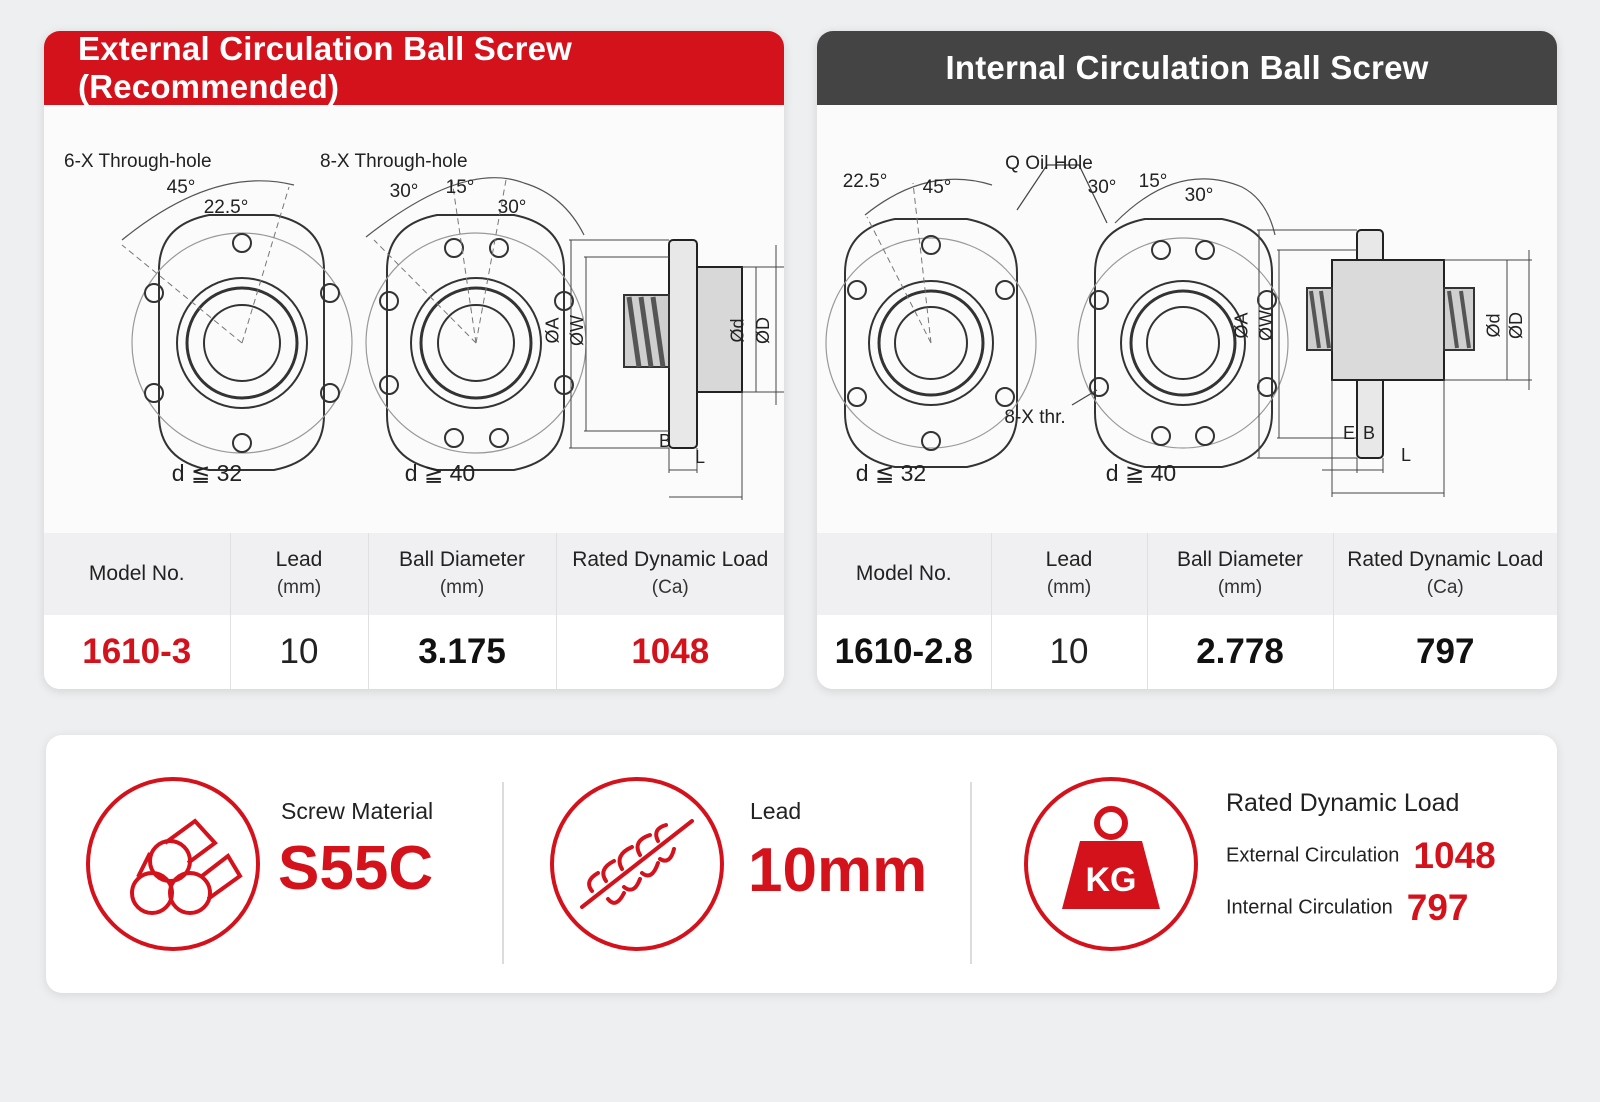  Describe the element at coordinates (683, 344) in the screenshot. I see `nut-flange-side` at that location.